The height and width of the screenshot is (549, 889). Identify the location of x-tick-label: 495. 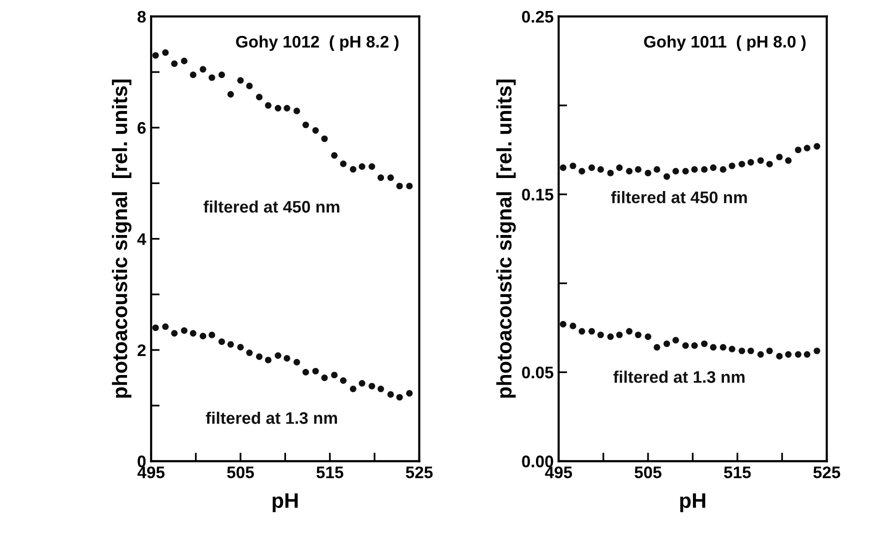
(151, 472).